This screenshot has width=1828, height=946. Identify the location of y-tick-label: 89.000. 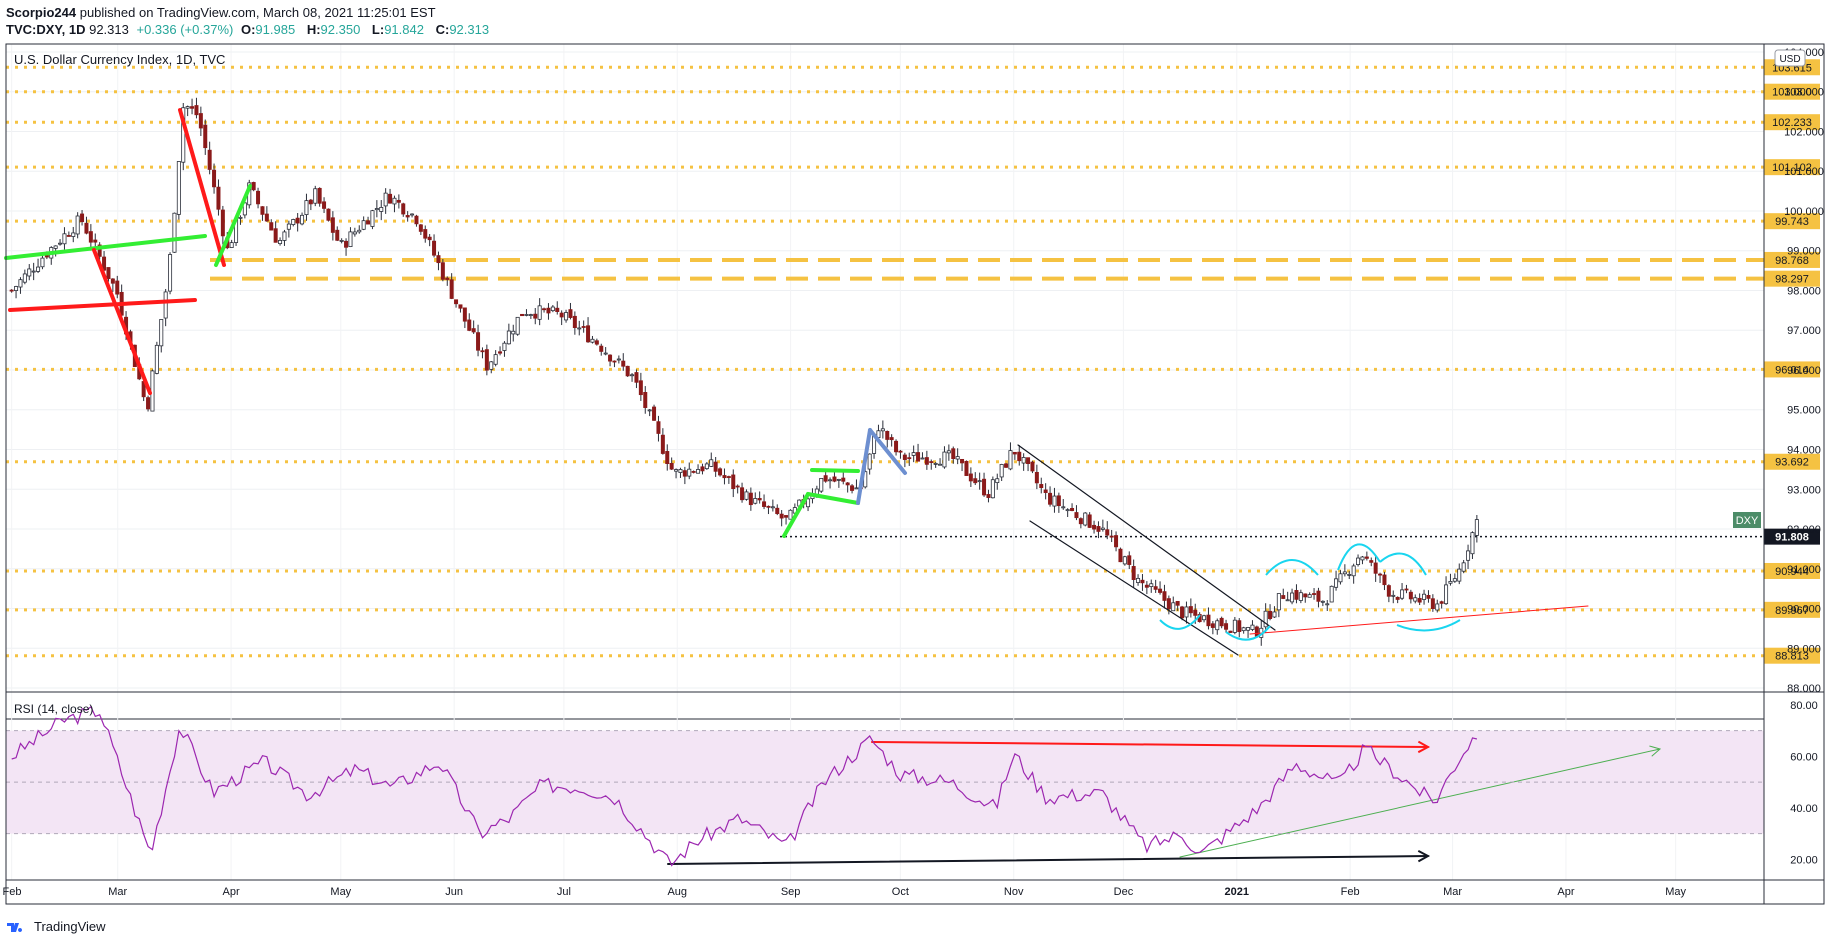
(1804, 649).